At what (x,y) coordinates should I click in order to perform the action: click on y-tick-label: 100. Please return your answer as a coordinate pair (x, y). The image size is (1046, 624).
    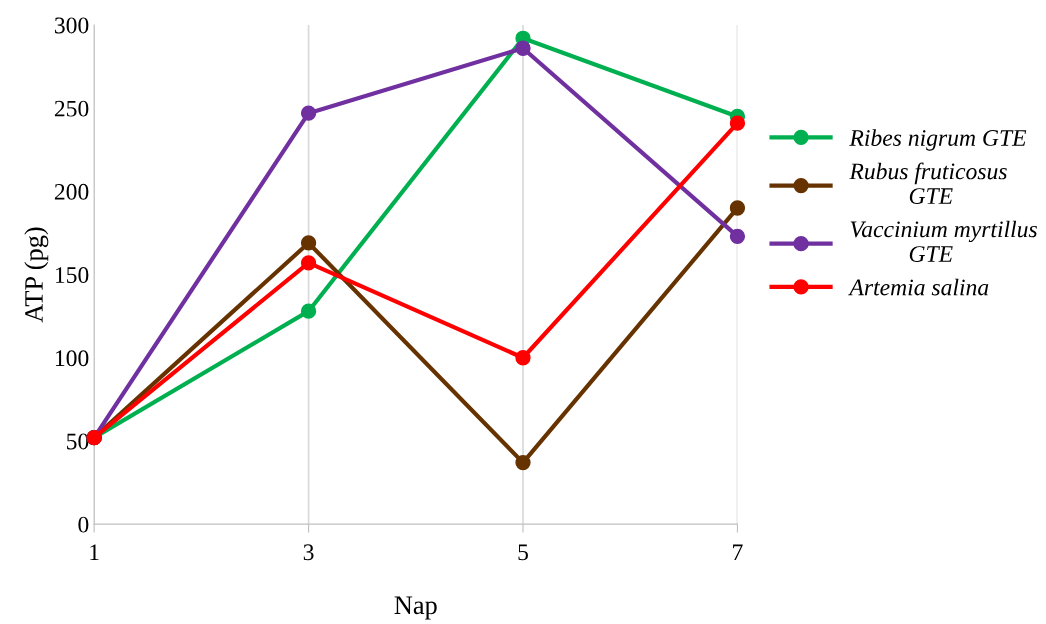
    Looking at the image, I should click on (72, 358).